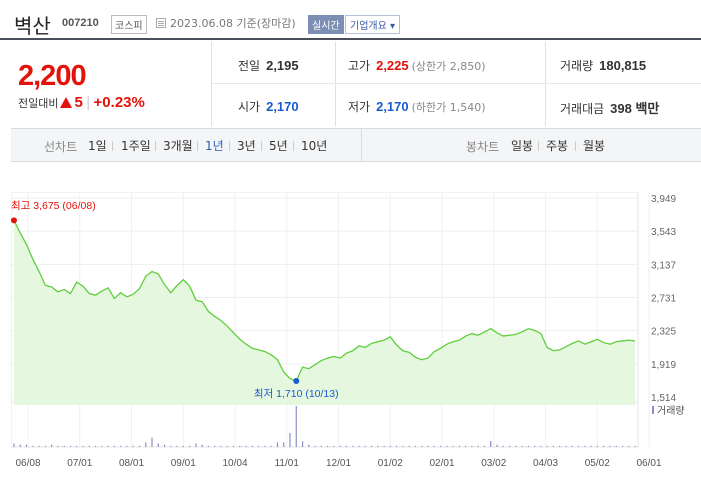  What do you see at coordinates (372, 24) in the screenshot?
I see `company-info-button: 기업개요 ▾` at bounding box center [372, 24].